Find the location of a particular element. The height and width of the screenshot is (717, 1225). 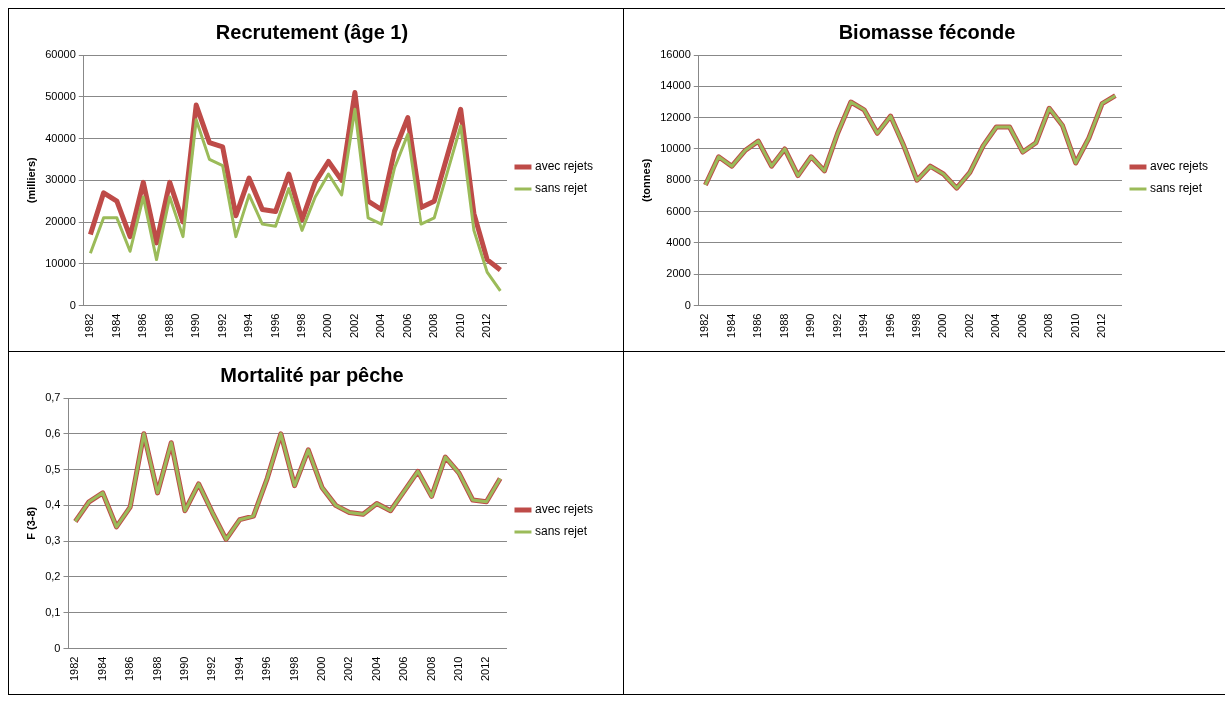

chart-title: Recrutement (âge 1) is located at coordinates (312, 31).